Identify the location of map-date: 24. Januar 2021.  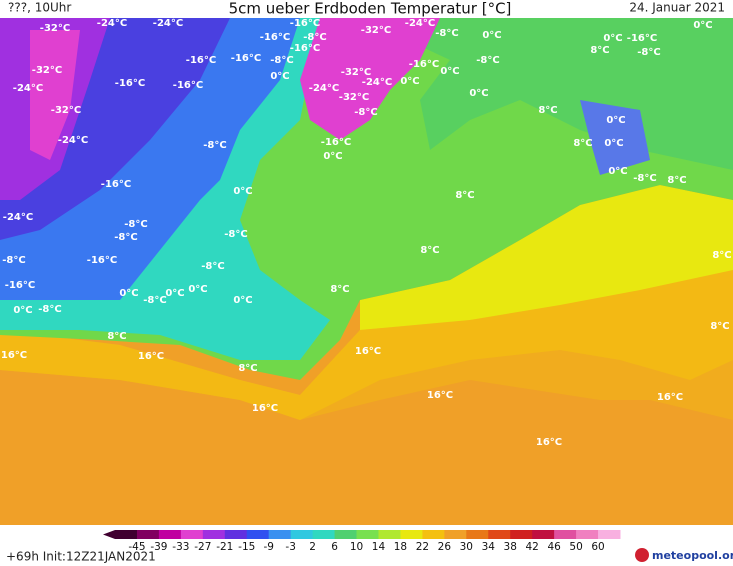
(677, 8).